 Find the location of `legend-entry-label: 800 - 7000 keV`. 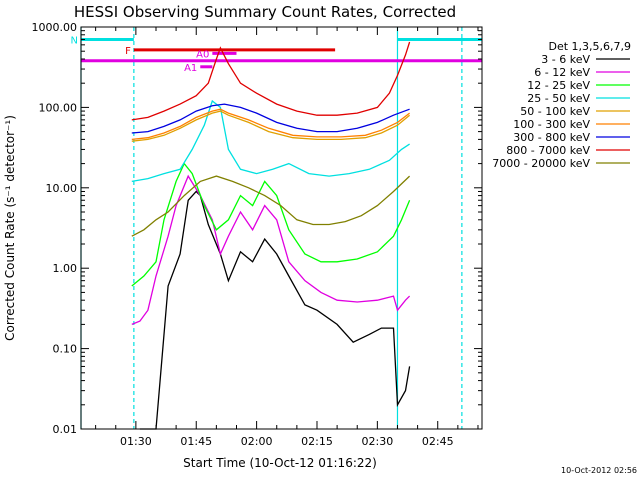

legend-entry-label: 800 - 7000 keV is located at coordinates (548, 150).